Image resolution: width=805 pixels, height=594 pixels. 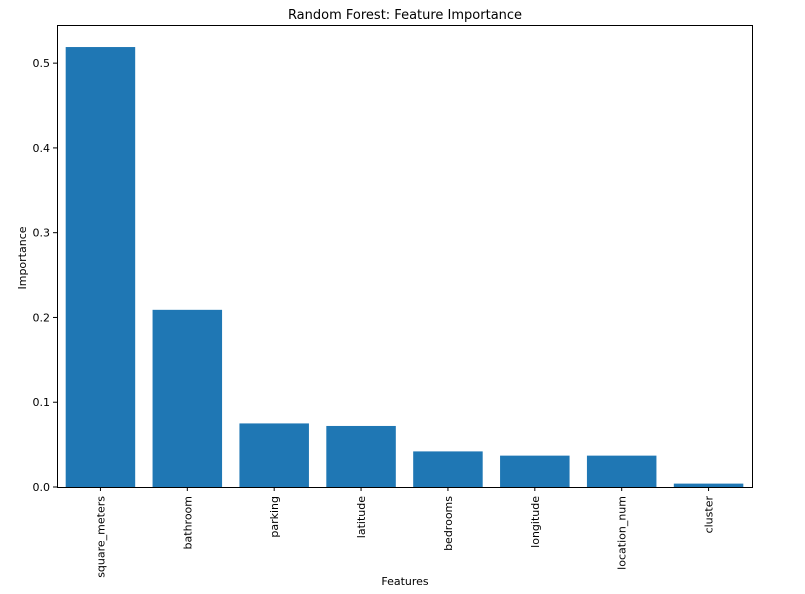 What do you see at coordinates (708, 485) in the screenshot?
I see `bar-cluster` at bounding box center [708, 485].